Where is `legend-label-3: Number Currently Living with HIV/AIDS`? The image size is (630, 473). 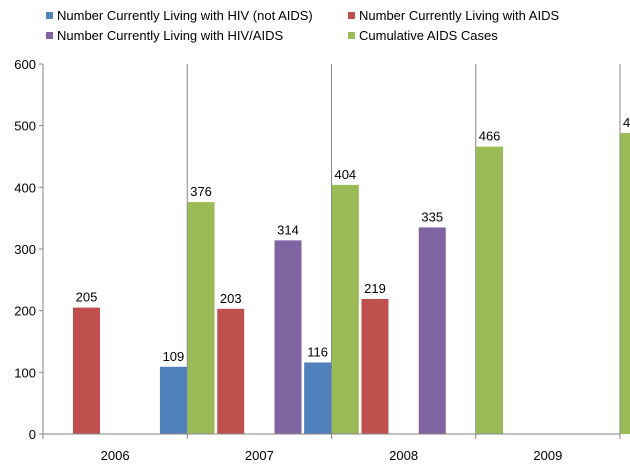
legend-label-3: Number Currently Living with HIV/AIDS is located at coordinates (170, 35).